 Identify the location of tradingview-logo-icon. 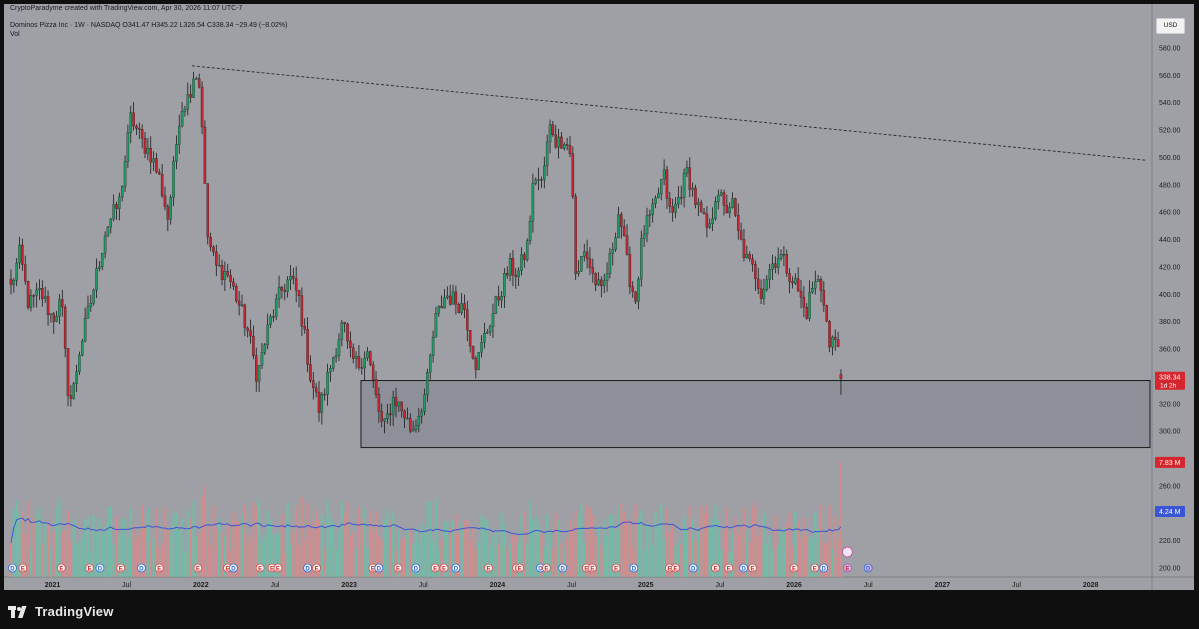
(19, 612).